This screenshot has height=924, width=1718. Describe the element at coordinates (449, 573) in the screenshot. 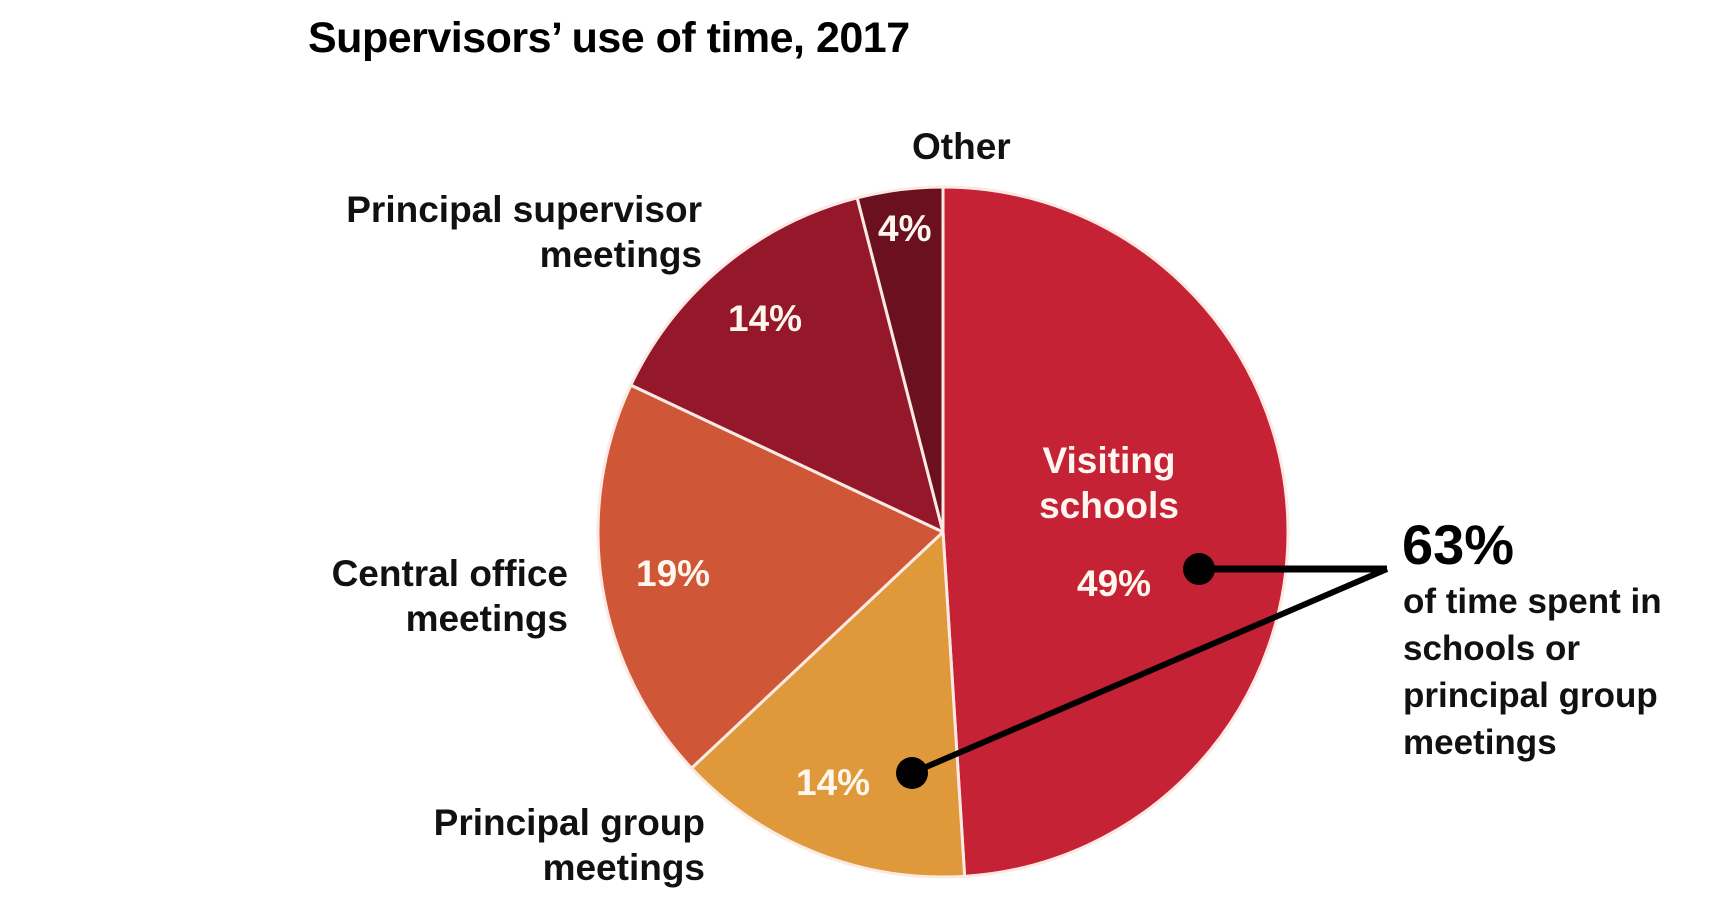

I see `label-line: Central office` at that location.